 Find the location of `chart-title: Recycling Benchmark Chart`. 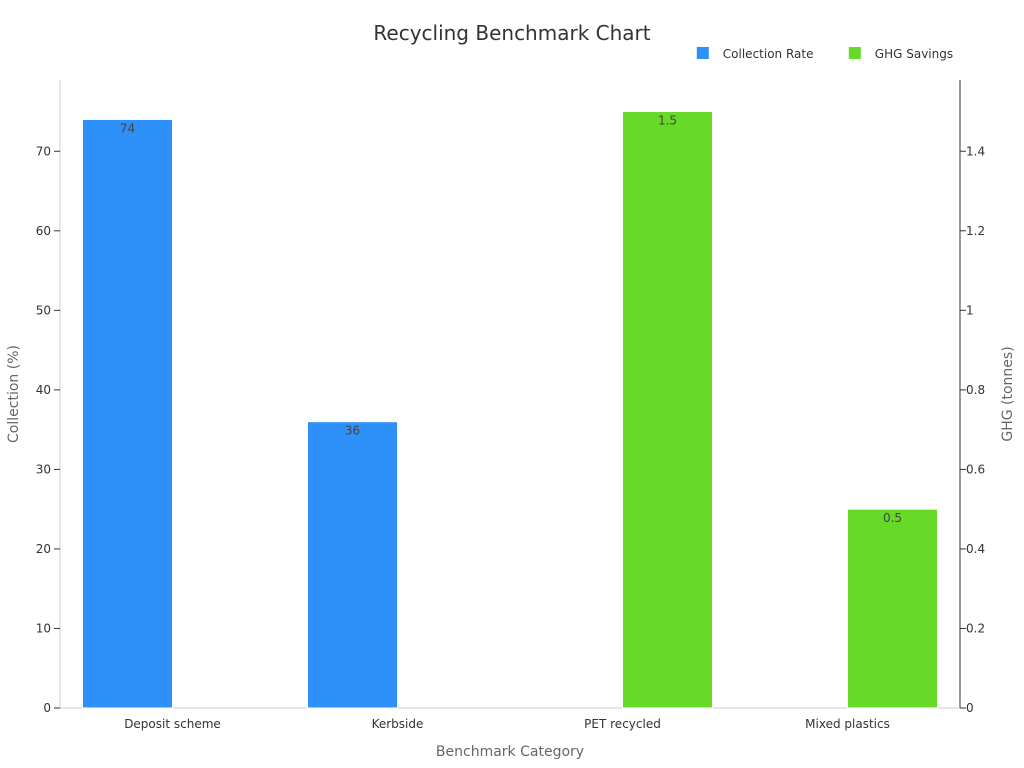

chart-title: Recycling Benchmark Chart is located at coordinates (511, 33).